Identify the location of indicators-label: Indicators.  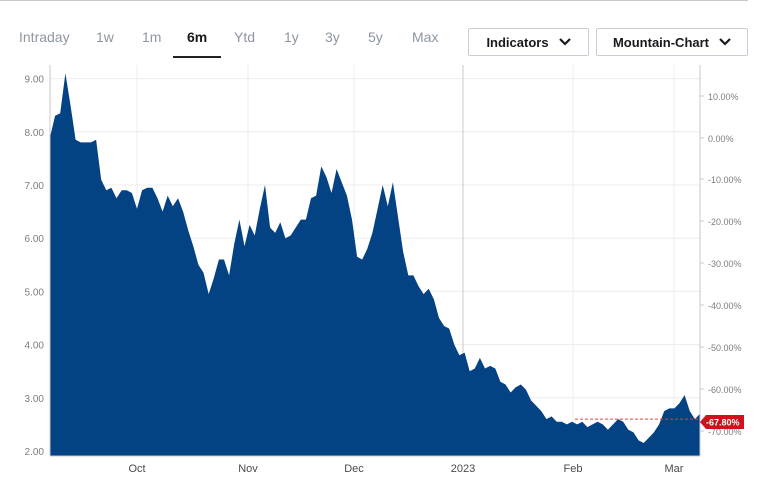
(517, 42).